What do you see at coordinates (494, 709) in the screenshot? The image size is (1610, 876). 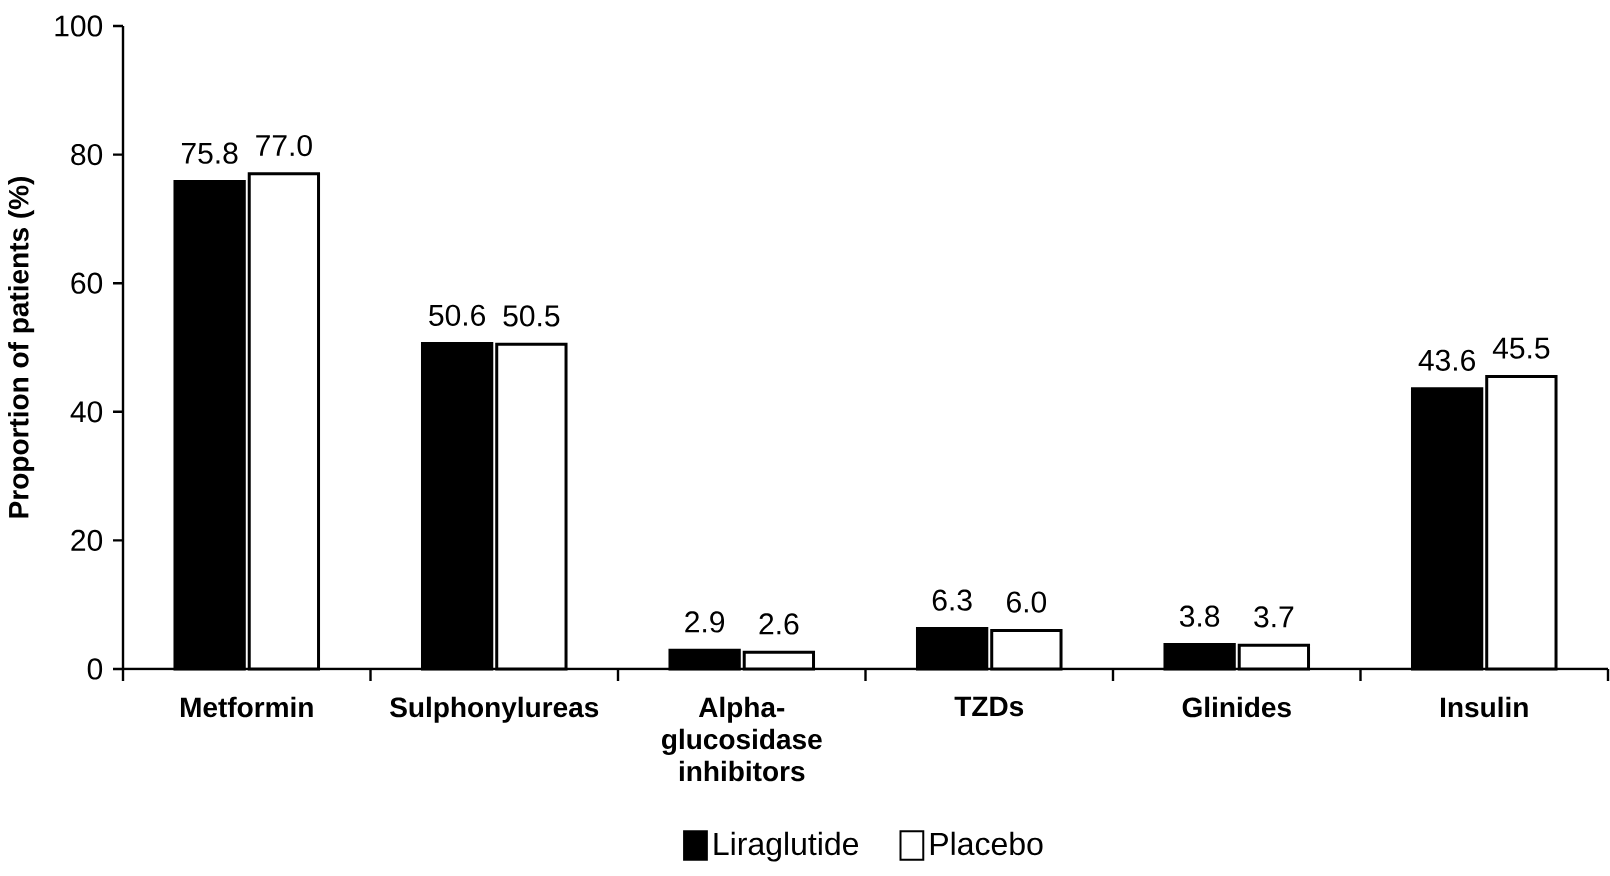 I see `x-tick-label: Sulphonylureas` at bounding box center [494, 709].